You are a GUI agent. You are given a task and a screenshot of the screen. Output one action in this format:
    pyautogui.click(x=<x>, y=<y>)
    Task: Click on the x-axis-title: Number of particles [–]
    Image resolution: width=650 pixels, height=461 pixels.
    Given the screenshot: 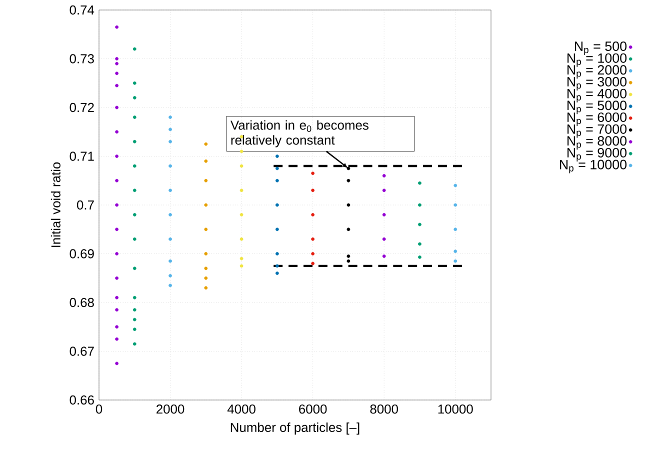 What is the action you would take?
    pyautogui.click(x=295, y=428)
    